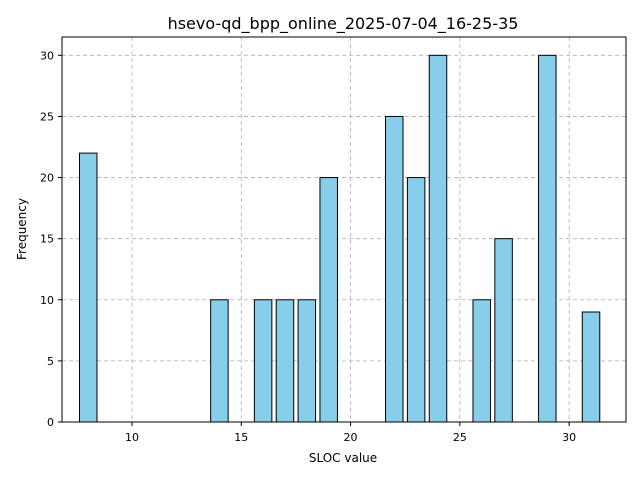  I want to click on y-tick-label: 15, so click(47, 239).